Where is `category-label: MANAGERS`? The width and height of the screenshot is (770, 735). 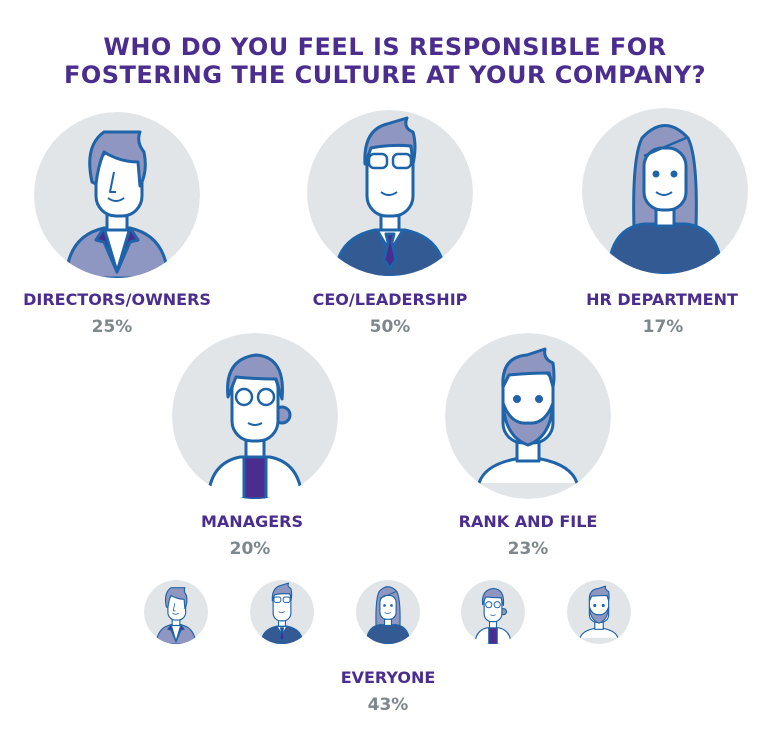 category-label: MANAGERS is located at coordinates (252, 521).